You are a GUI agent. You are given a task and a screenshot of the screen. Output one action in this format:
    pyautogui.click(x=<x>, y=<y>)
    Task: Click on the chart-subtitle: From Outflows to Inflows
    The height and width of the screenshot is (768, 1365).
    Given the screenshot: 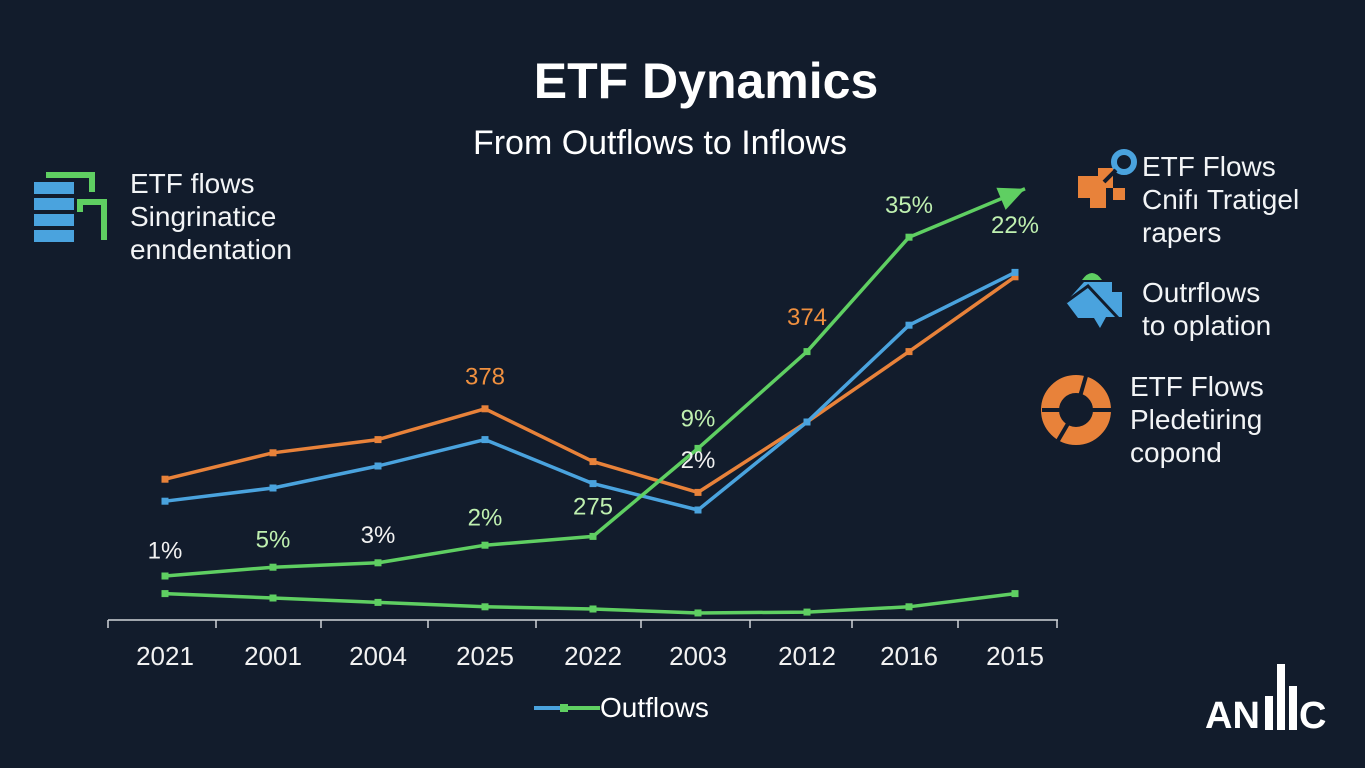 What is the action you would take?
    pyautogui.click(x=660, y=143)
    